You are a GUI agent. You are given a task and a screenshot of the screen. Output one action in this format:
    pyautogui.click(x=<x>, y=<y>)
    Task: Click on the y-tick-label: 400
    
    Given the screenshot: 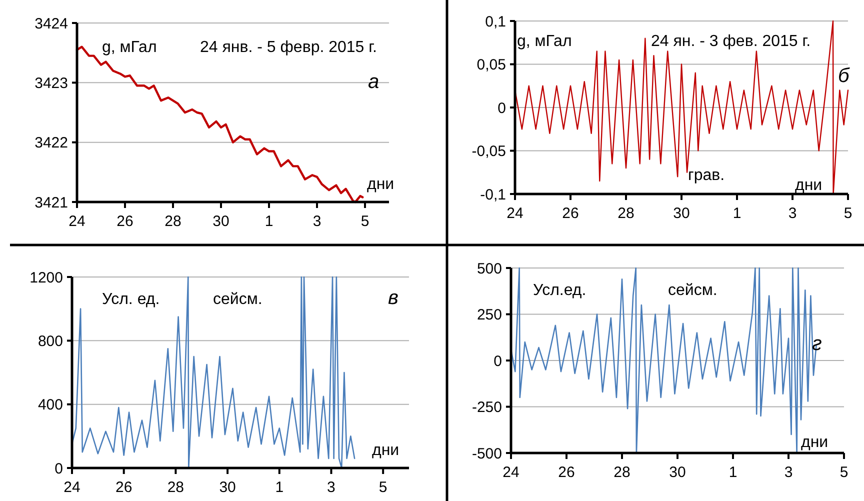 What is the action you would take?
    pyautogui.click(x=50, y=405)
    